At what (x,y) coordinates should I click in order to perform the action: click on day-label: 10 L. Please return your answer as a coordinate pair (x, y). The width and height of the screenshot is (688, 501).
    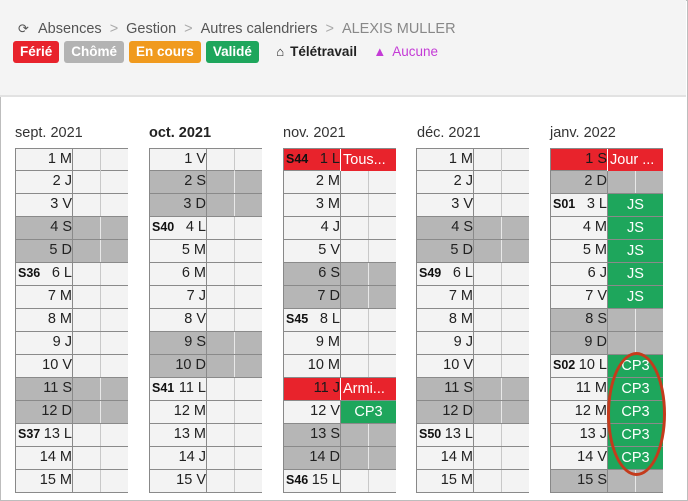
    Looking at the image, I should click on (592, 365).